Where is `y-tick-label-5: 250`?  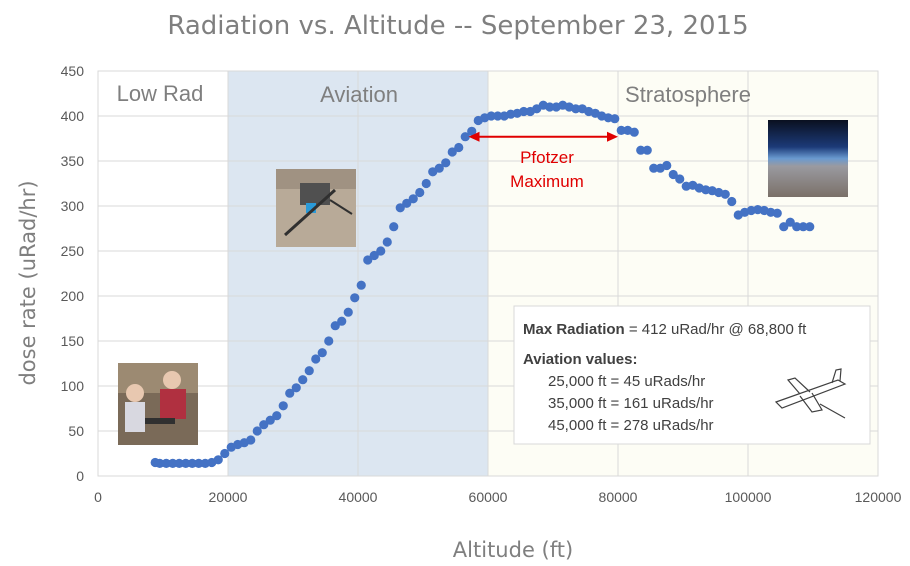
y-tick-label-5: 250 is located at coordinates (73, 251).